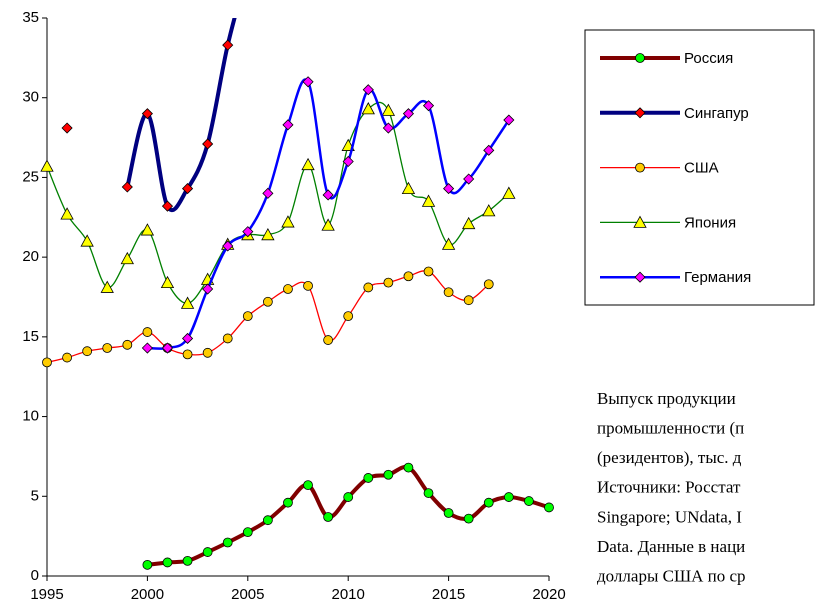 This screenshot has width=816, height=610. Describe the element at coordinates (30, 416) in the screenshot. I see `y-tick-label: 10` at that location.